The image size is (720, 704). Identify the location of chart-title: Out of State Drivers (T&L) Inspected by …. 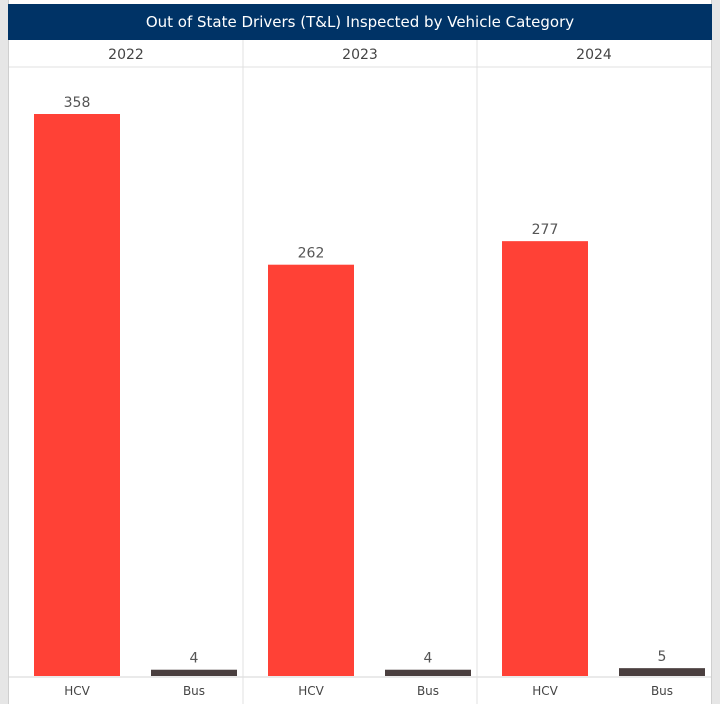
(360, 22).